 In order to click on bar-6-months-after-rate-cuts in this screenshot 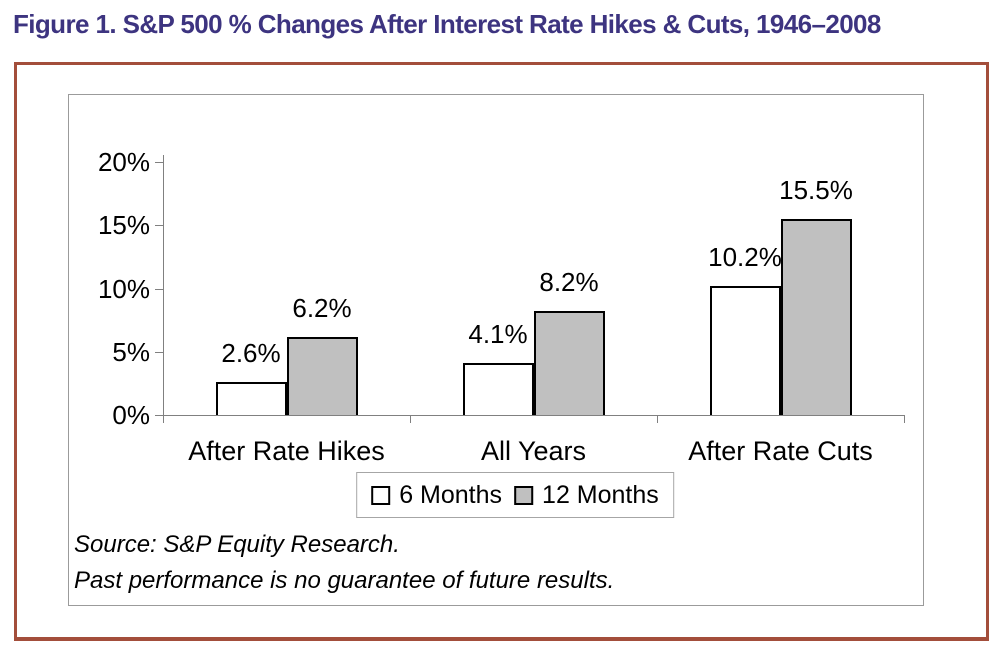, I will do `click(745, 350)`.